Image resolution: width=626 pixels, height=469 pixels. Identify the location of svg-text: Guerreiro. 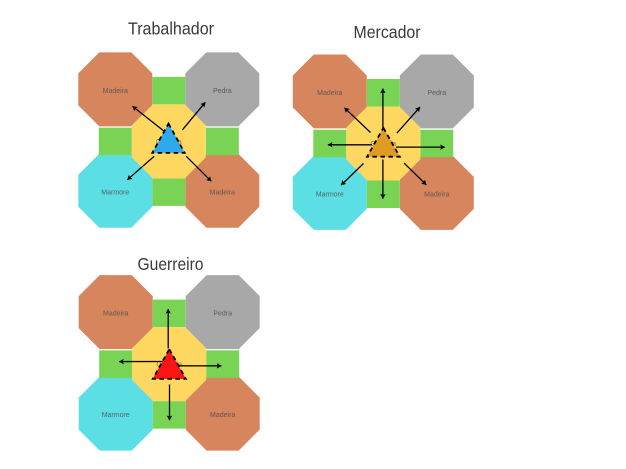
(171, 264).